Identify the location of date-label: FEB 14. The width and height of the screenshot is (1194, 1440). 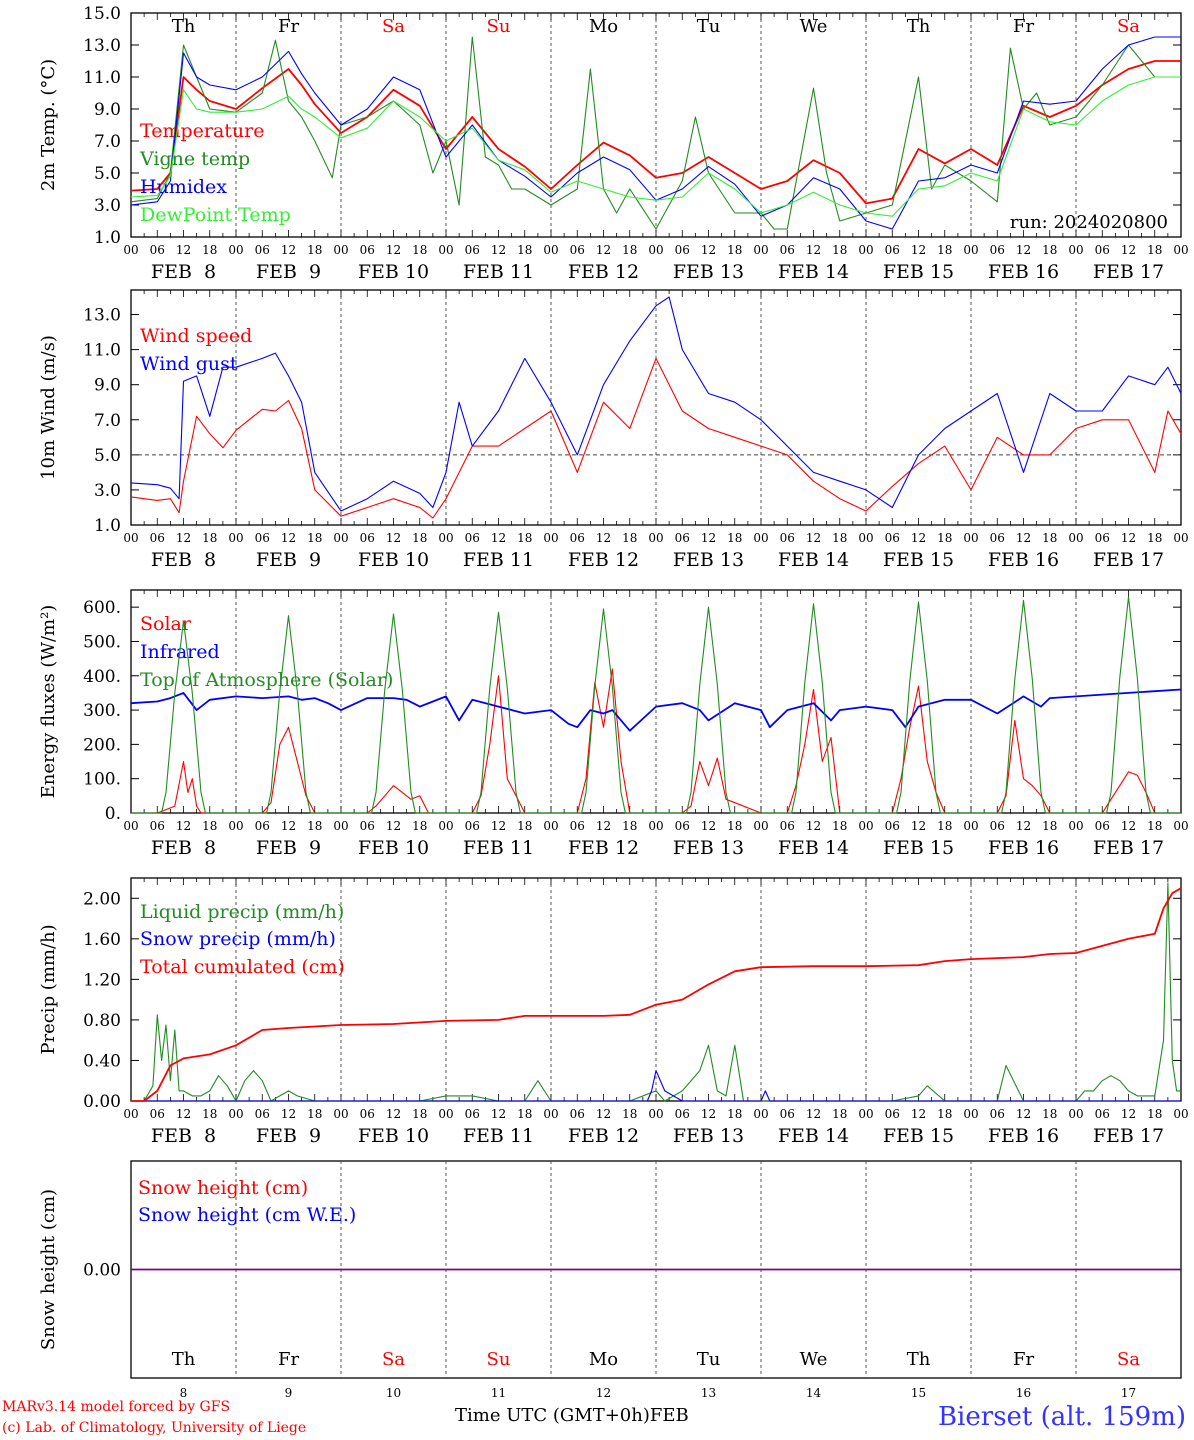
(813, 848).